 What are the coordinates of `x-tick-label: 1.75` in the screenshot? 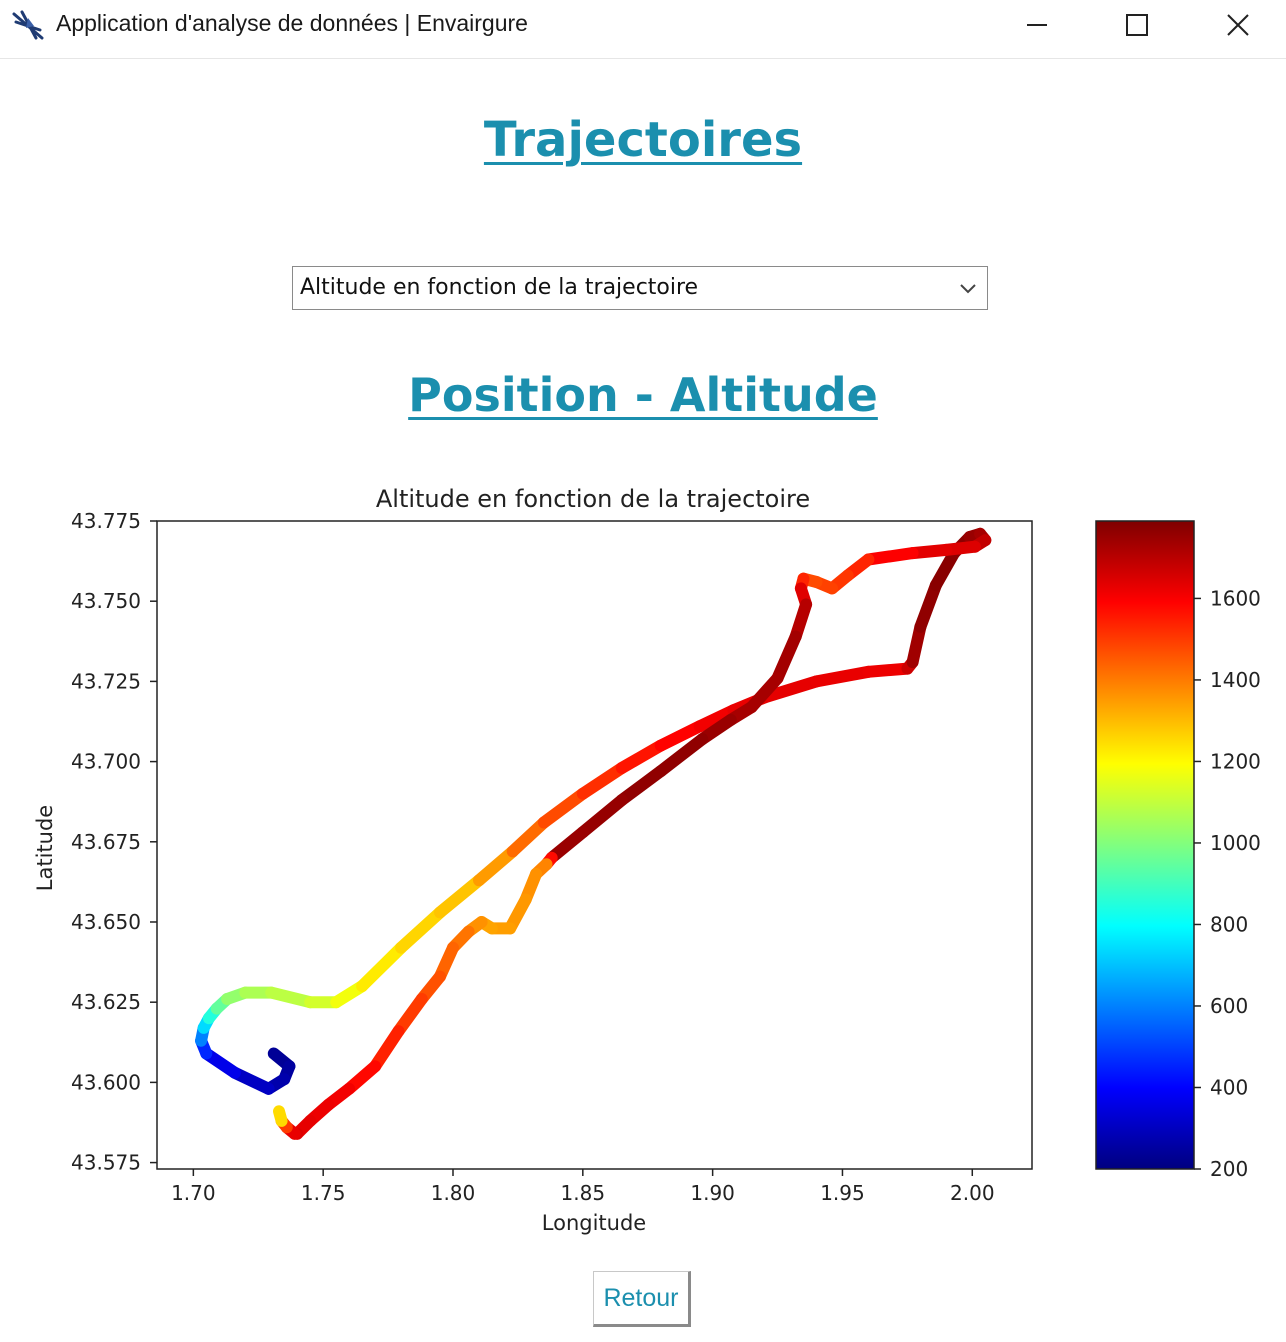 It's located at (323, 1193).